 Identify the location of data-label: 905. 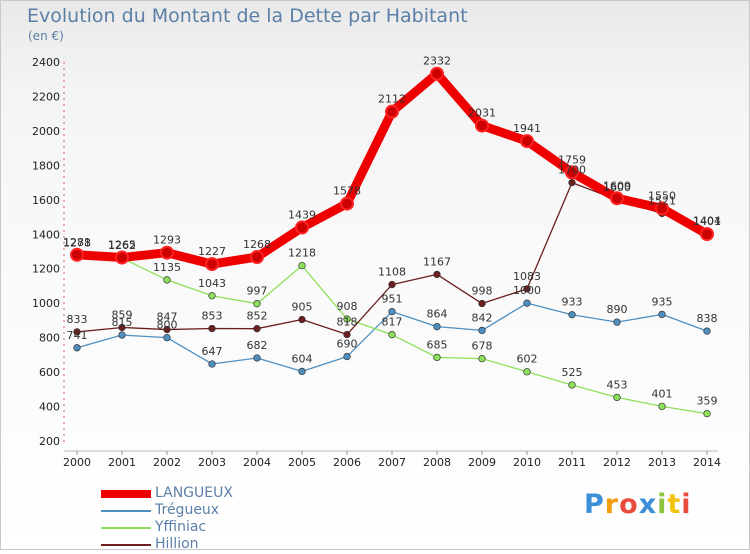
(302, 307).